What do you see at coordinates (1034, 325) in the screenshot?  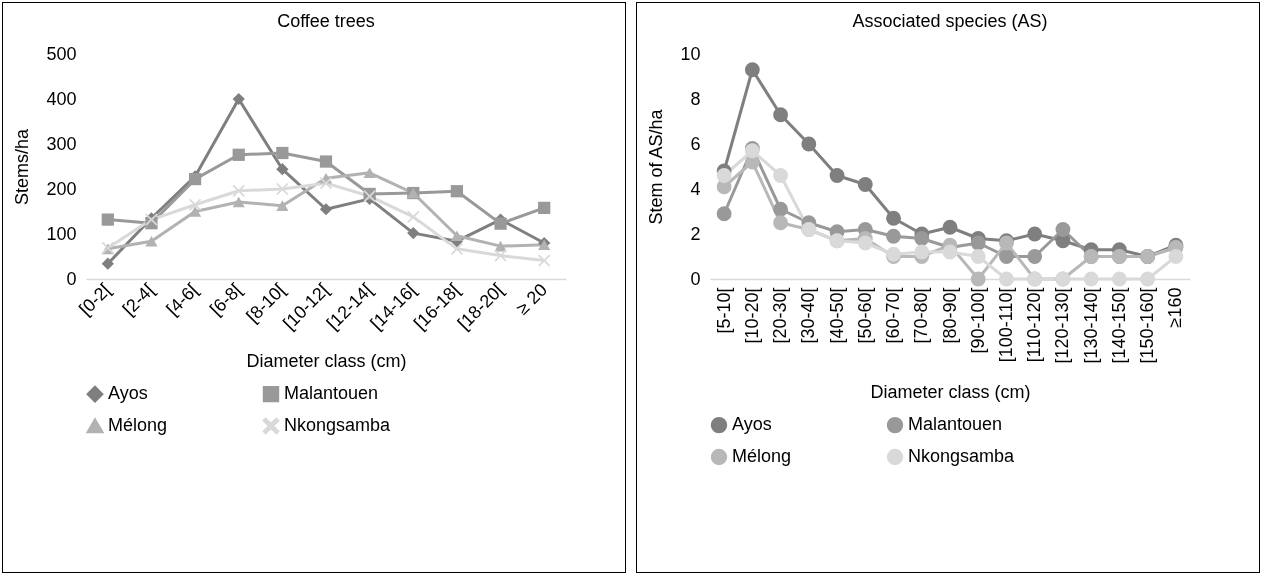 I see `x-tick-label: [110-120[` at bounding box center [1034, 325].